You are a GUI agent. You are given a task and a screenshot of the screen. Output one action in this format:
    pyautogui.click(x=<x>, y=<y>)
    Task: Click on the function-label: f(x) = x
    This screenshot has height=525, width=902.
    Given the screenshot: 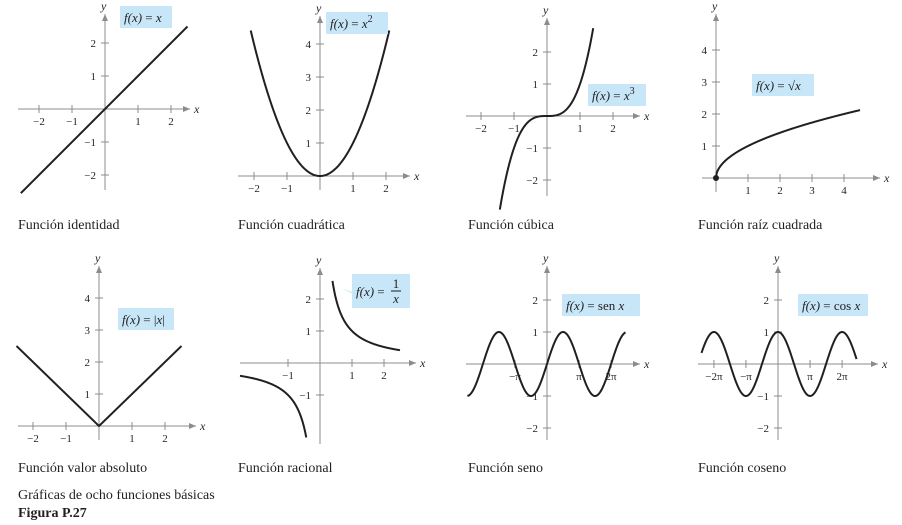 What is the action you would take?
    pyautogui.click(x=143, y=17)
    